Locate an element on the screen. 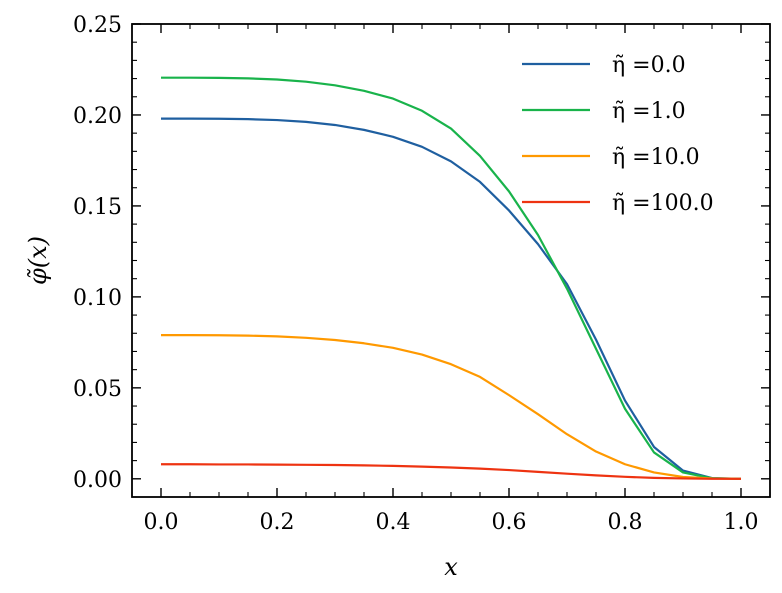  legend-label: η̃ =1.0 is located at coordinates (649, 111).